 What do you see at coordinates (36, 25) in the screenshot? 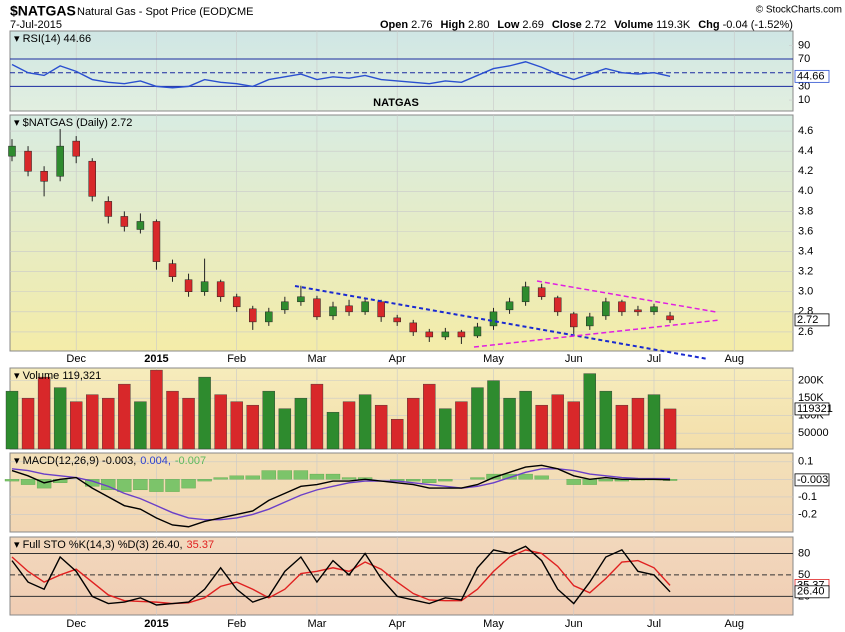
I see `date: 7-Jul-2015` at bounding box center [36, 25].